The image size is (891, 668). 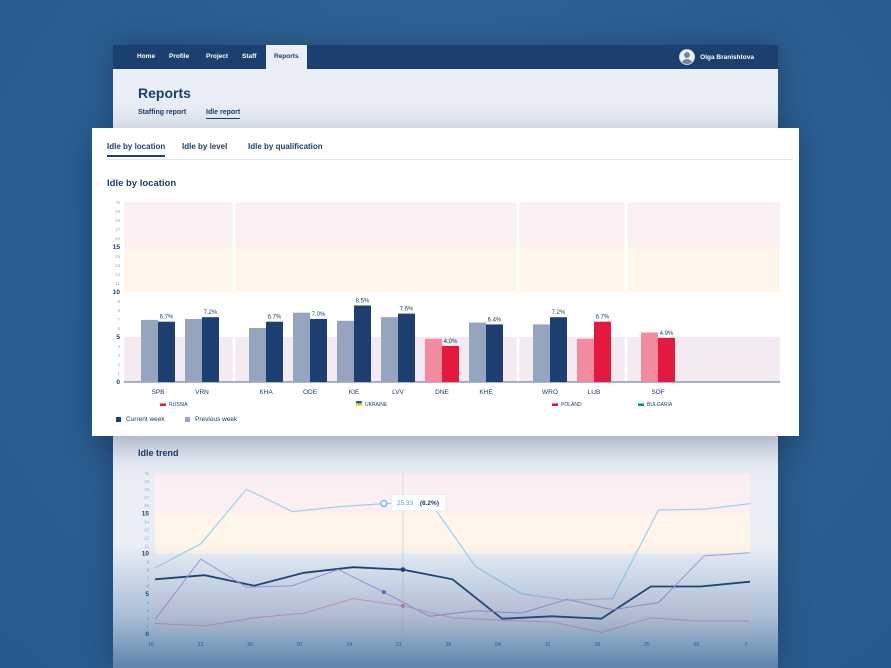 What do you see at coordinates (594, 392) in the screenshot?
I see `category-label: LUB` at bounding box center [594, 392].